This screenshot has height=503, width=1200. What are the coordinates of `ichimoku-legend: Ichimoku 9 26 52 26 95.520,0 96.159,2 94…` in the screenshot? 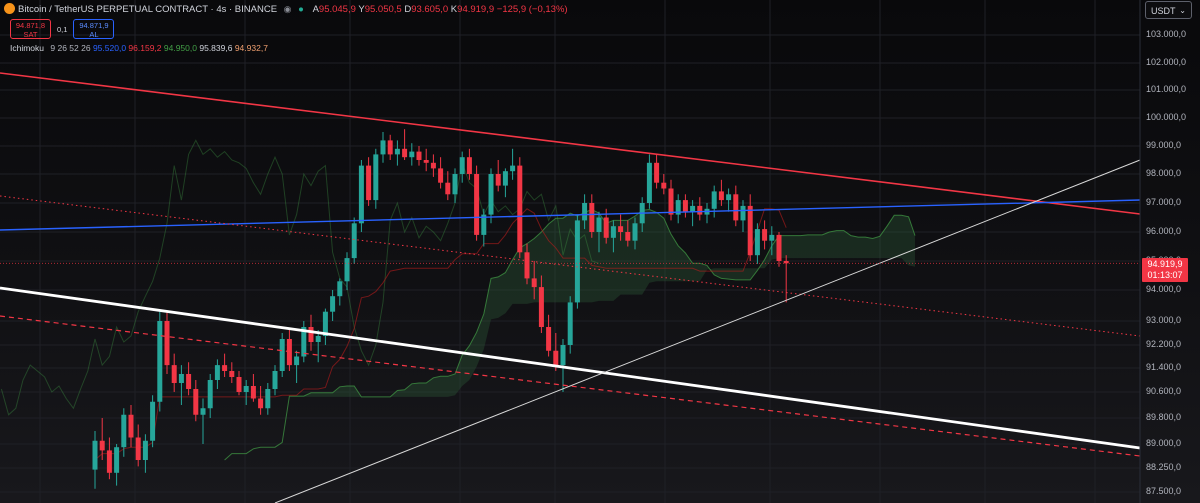 It's located at (139, 48).